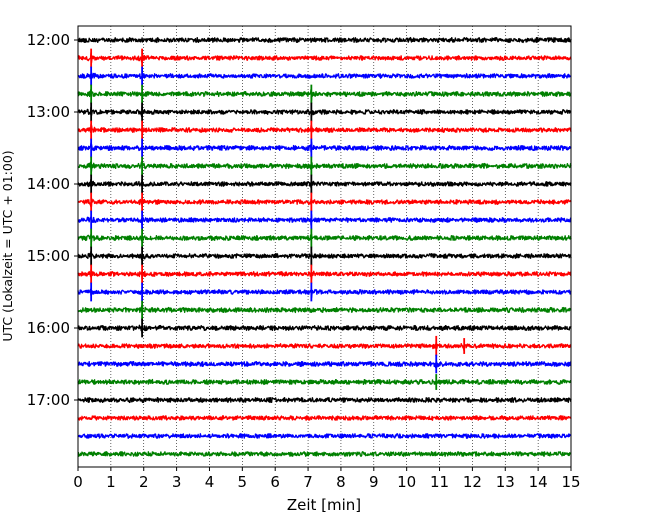 The width and height of the screenshot is (650, 520). Describe the element at coordinates (472, 482) in the screenshot. I see `x-tick-label: 12` at that location.